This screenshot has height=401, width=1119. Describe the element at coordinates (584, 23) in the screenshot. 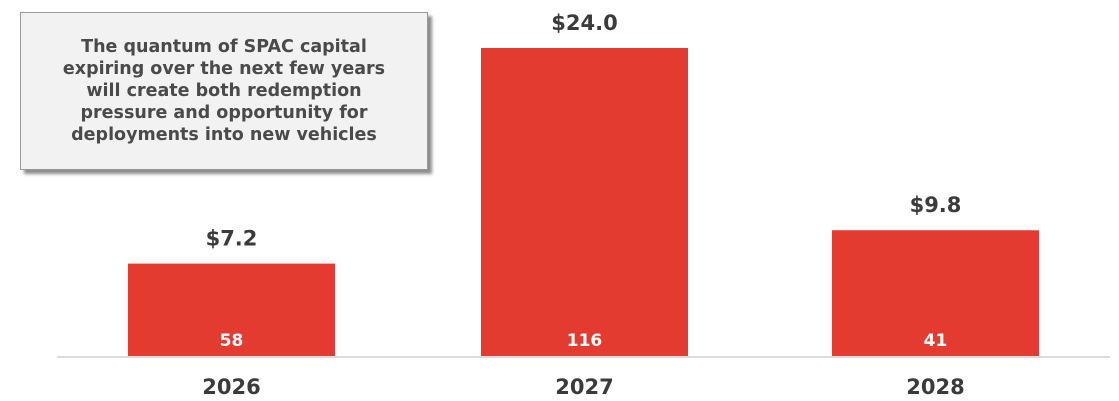

I see `bar-value-label-2027: $24.0` at that location.